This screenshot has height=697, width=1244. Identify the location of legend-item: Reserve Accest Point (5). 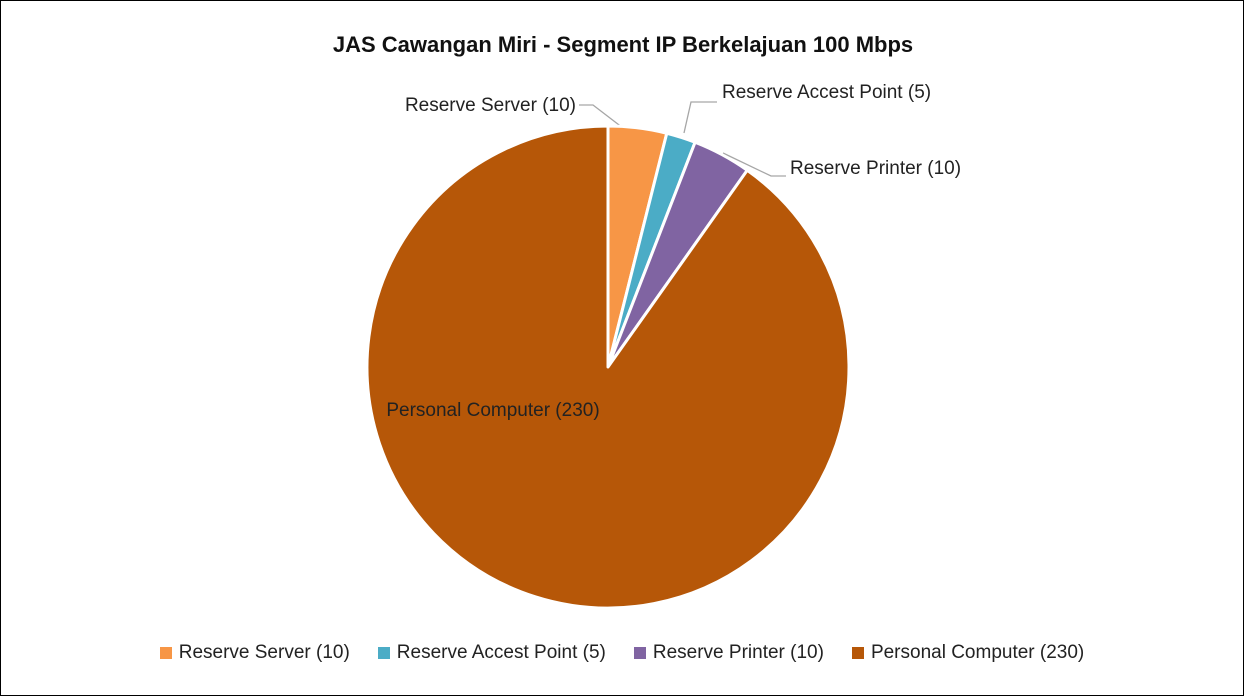
(491, 653).